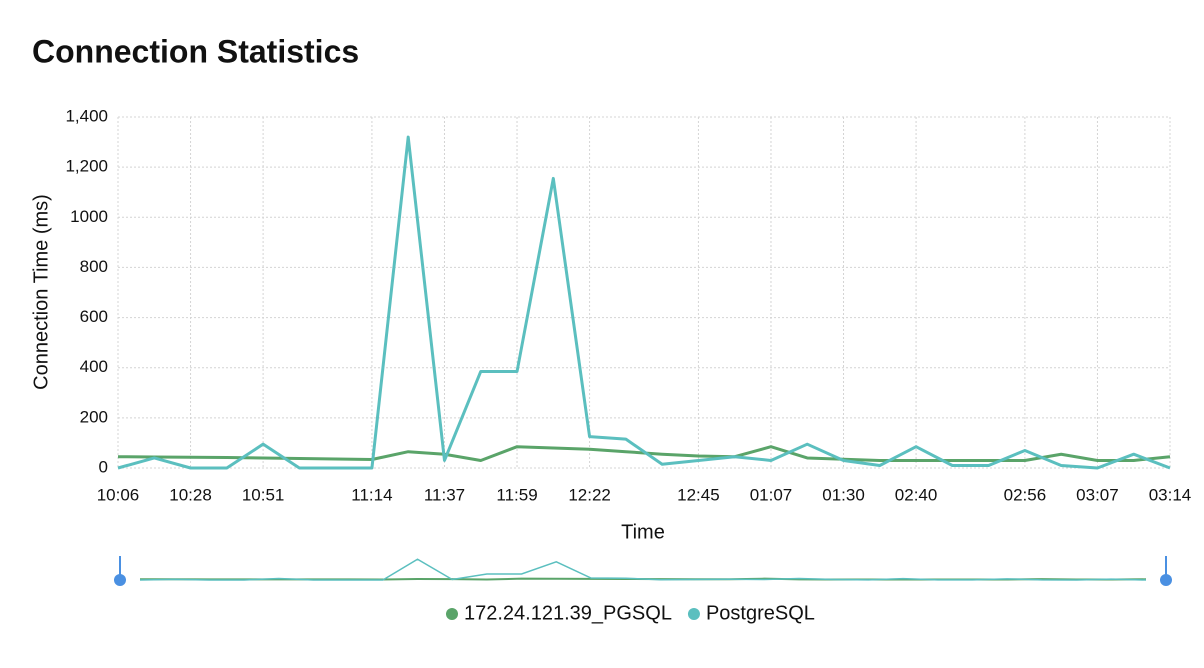 The image size is (1204, 668). Describe the element at coordinates (94, 416) in the screenshot. I see `y-tick-label: 200` at that location.